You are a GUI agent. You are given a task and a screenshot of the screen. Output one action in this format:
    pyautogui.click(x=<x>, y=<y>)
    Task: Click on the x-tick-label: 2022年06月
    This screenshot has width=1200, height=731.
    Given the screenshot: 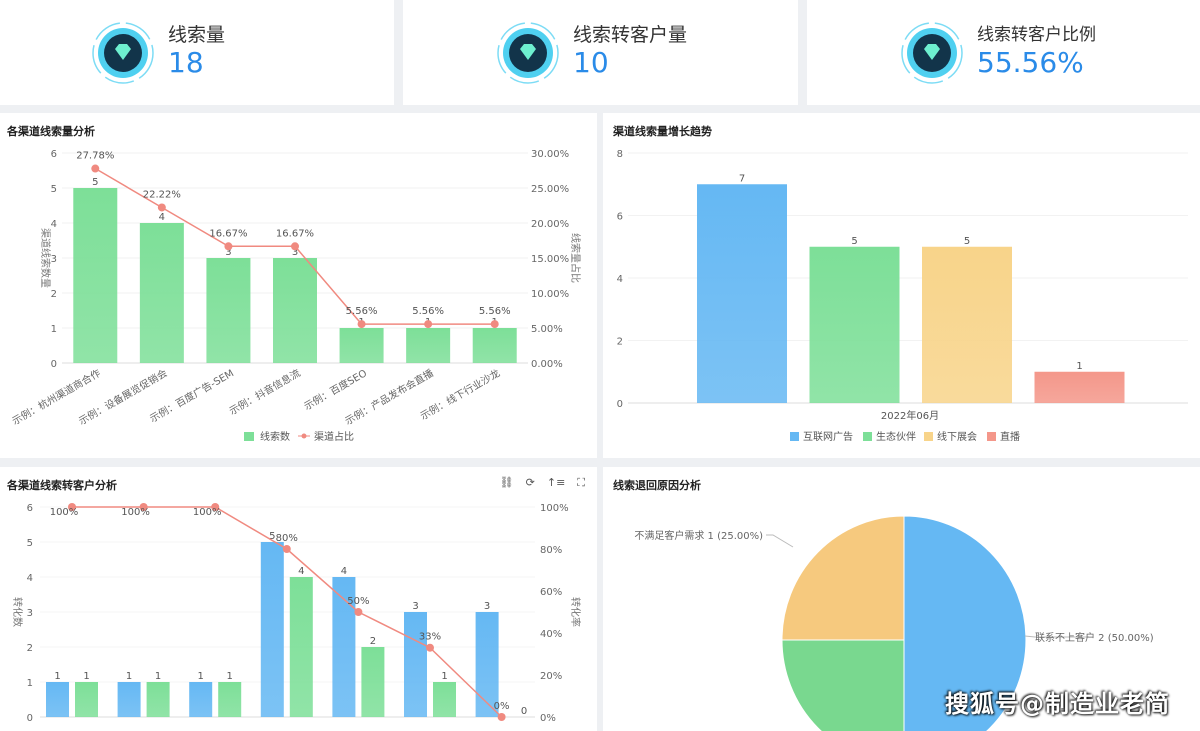 What is the action you would take?
    pyautogui.click(x=910, y=415)
    